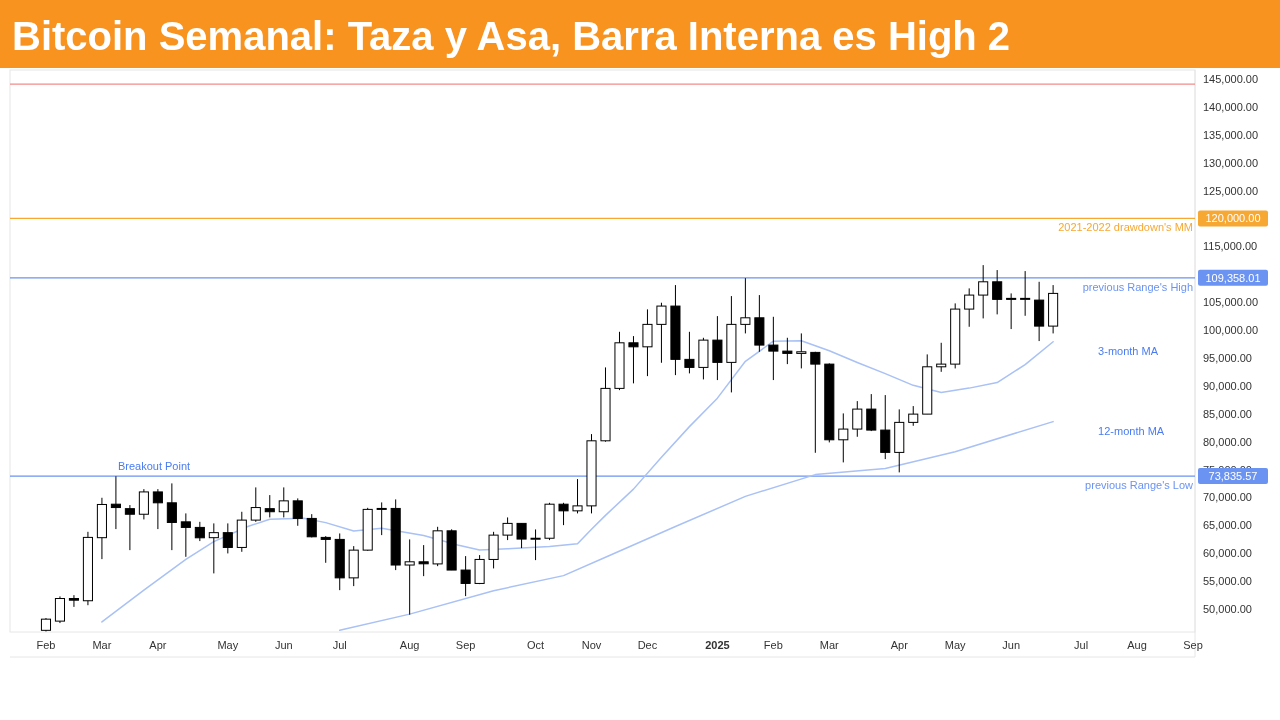  Describe the element at coordinates (1231, 330) in the screenshot. I see `y-tick-label: 100,000.00` at that location.